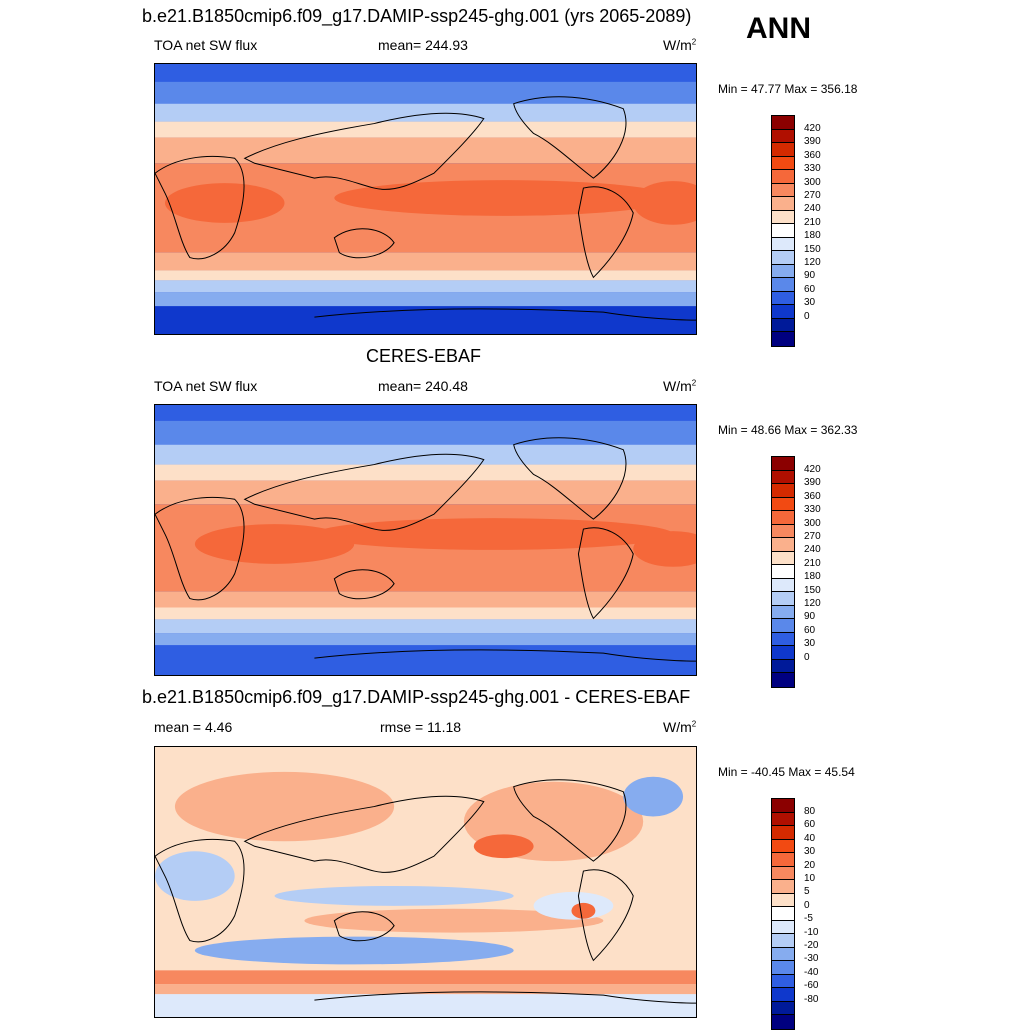 This screenshot has width=1024, height=1030. Describe the element at coordinates (812, 249) in the screenshot. I see `cb1-tick: 150` at that location.